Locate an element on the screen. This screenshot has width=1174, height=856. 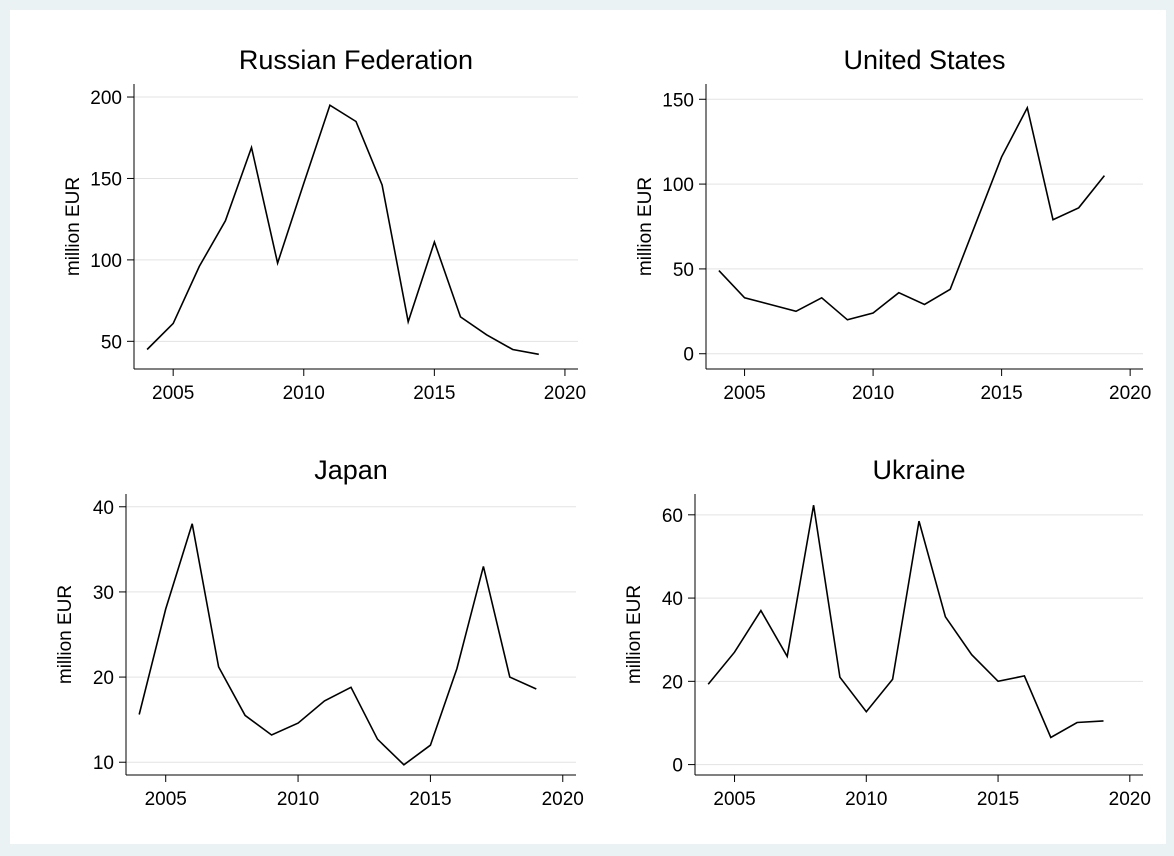
chart-title: Russian Federation is located at coordinates (356, 60).